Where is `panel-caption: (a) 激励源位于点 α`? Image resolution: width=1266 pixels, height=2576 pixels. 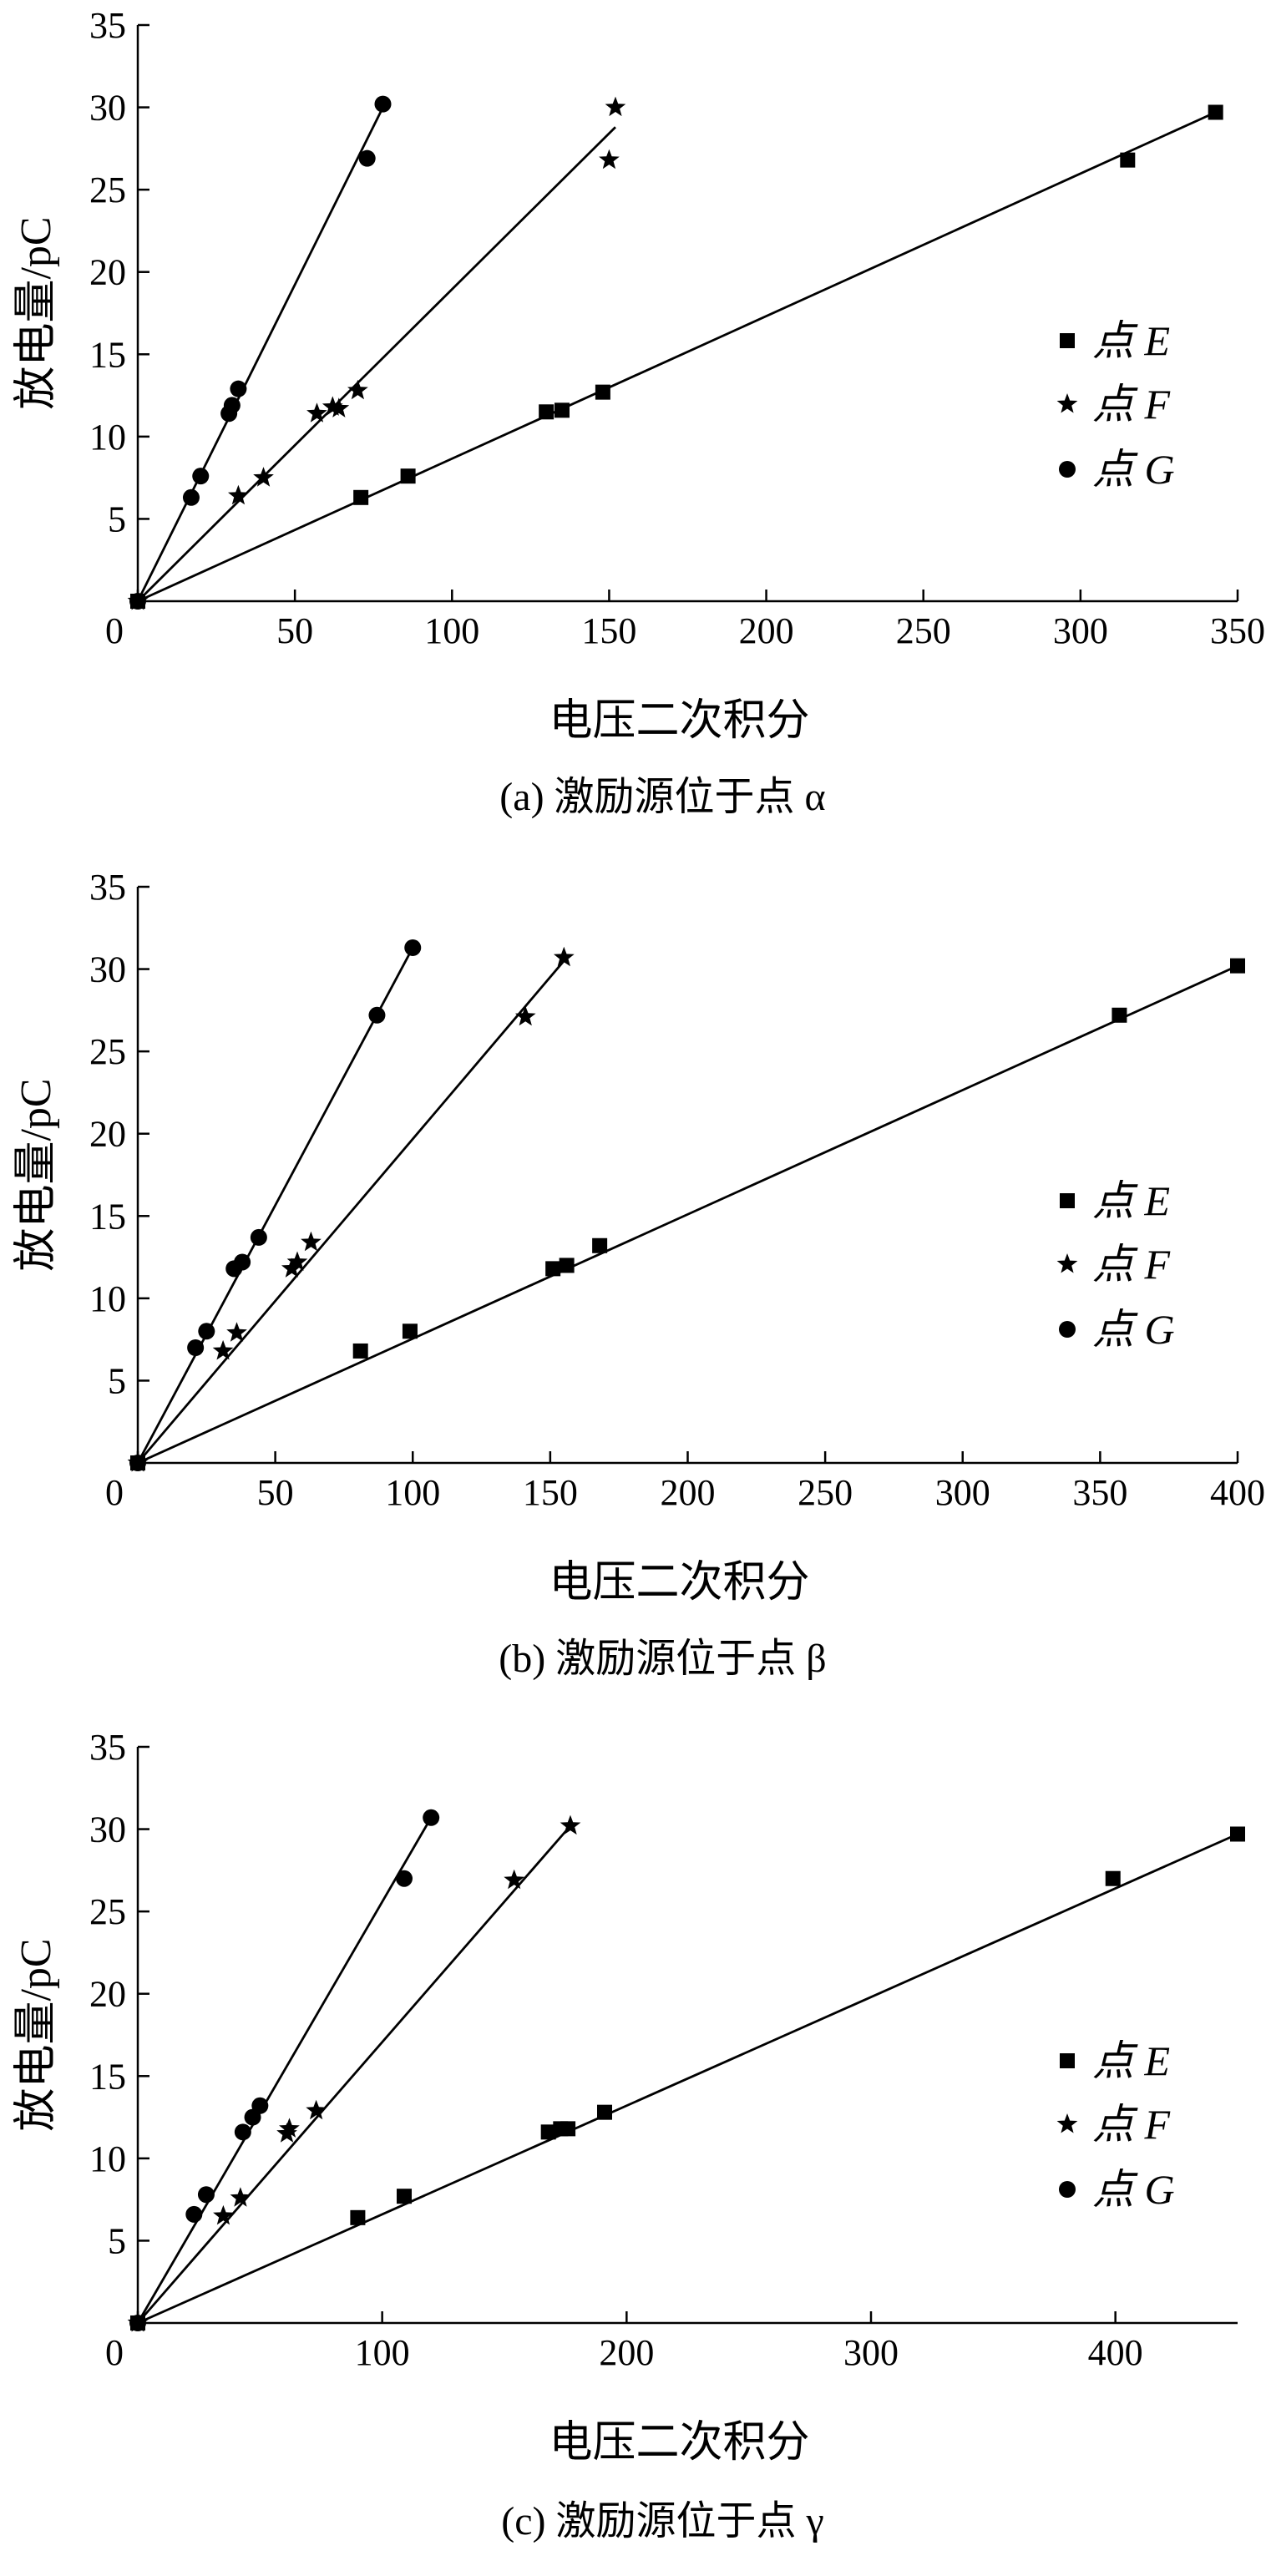 panel-caption: (a) 激励源位于点 α is located at coordinates (662, 797).